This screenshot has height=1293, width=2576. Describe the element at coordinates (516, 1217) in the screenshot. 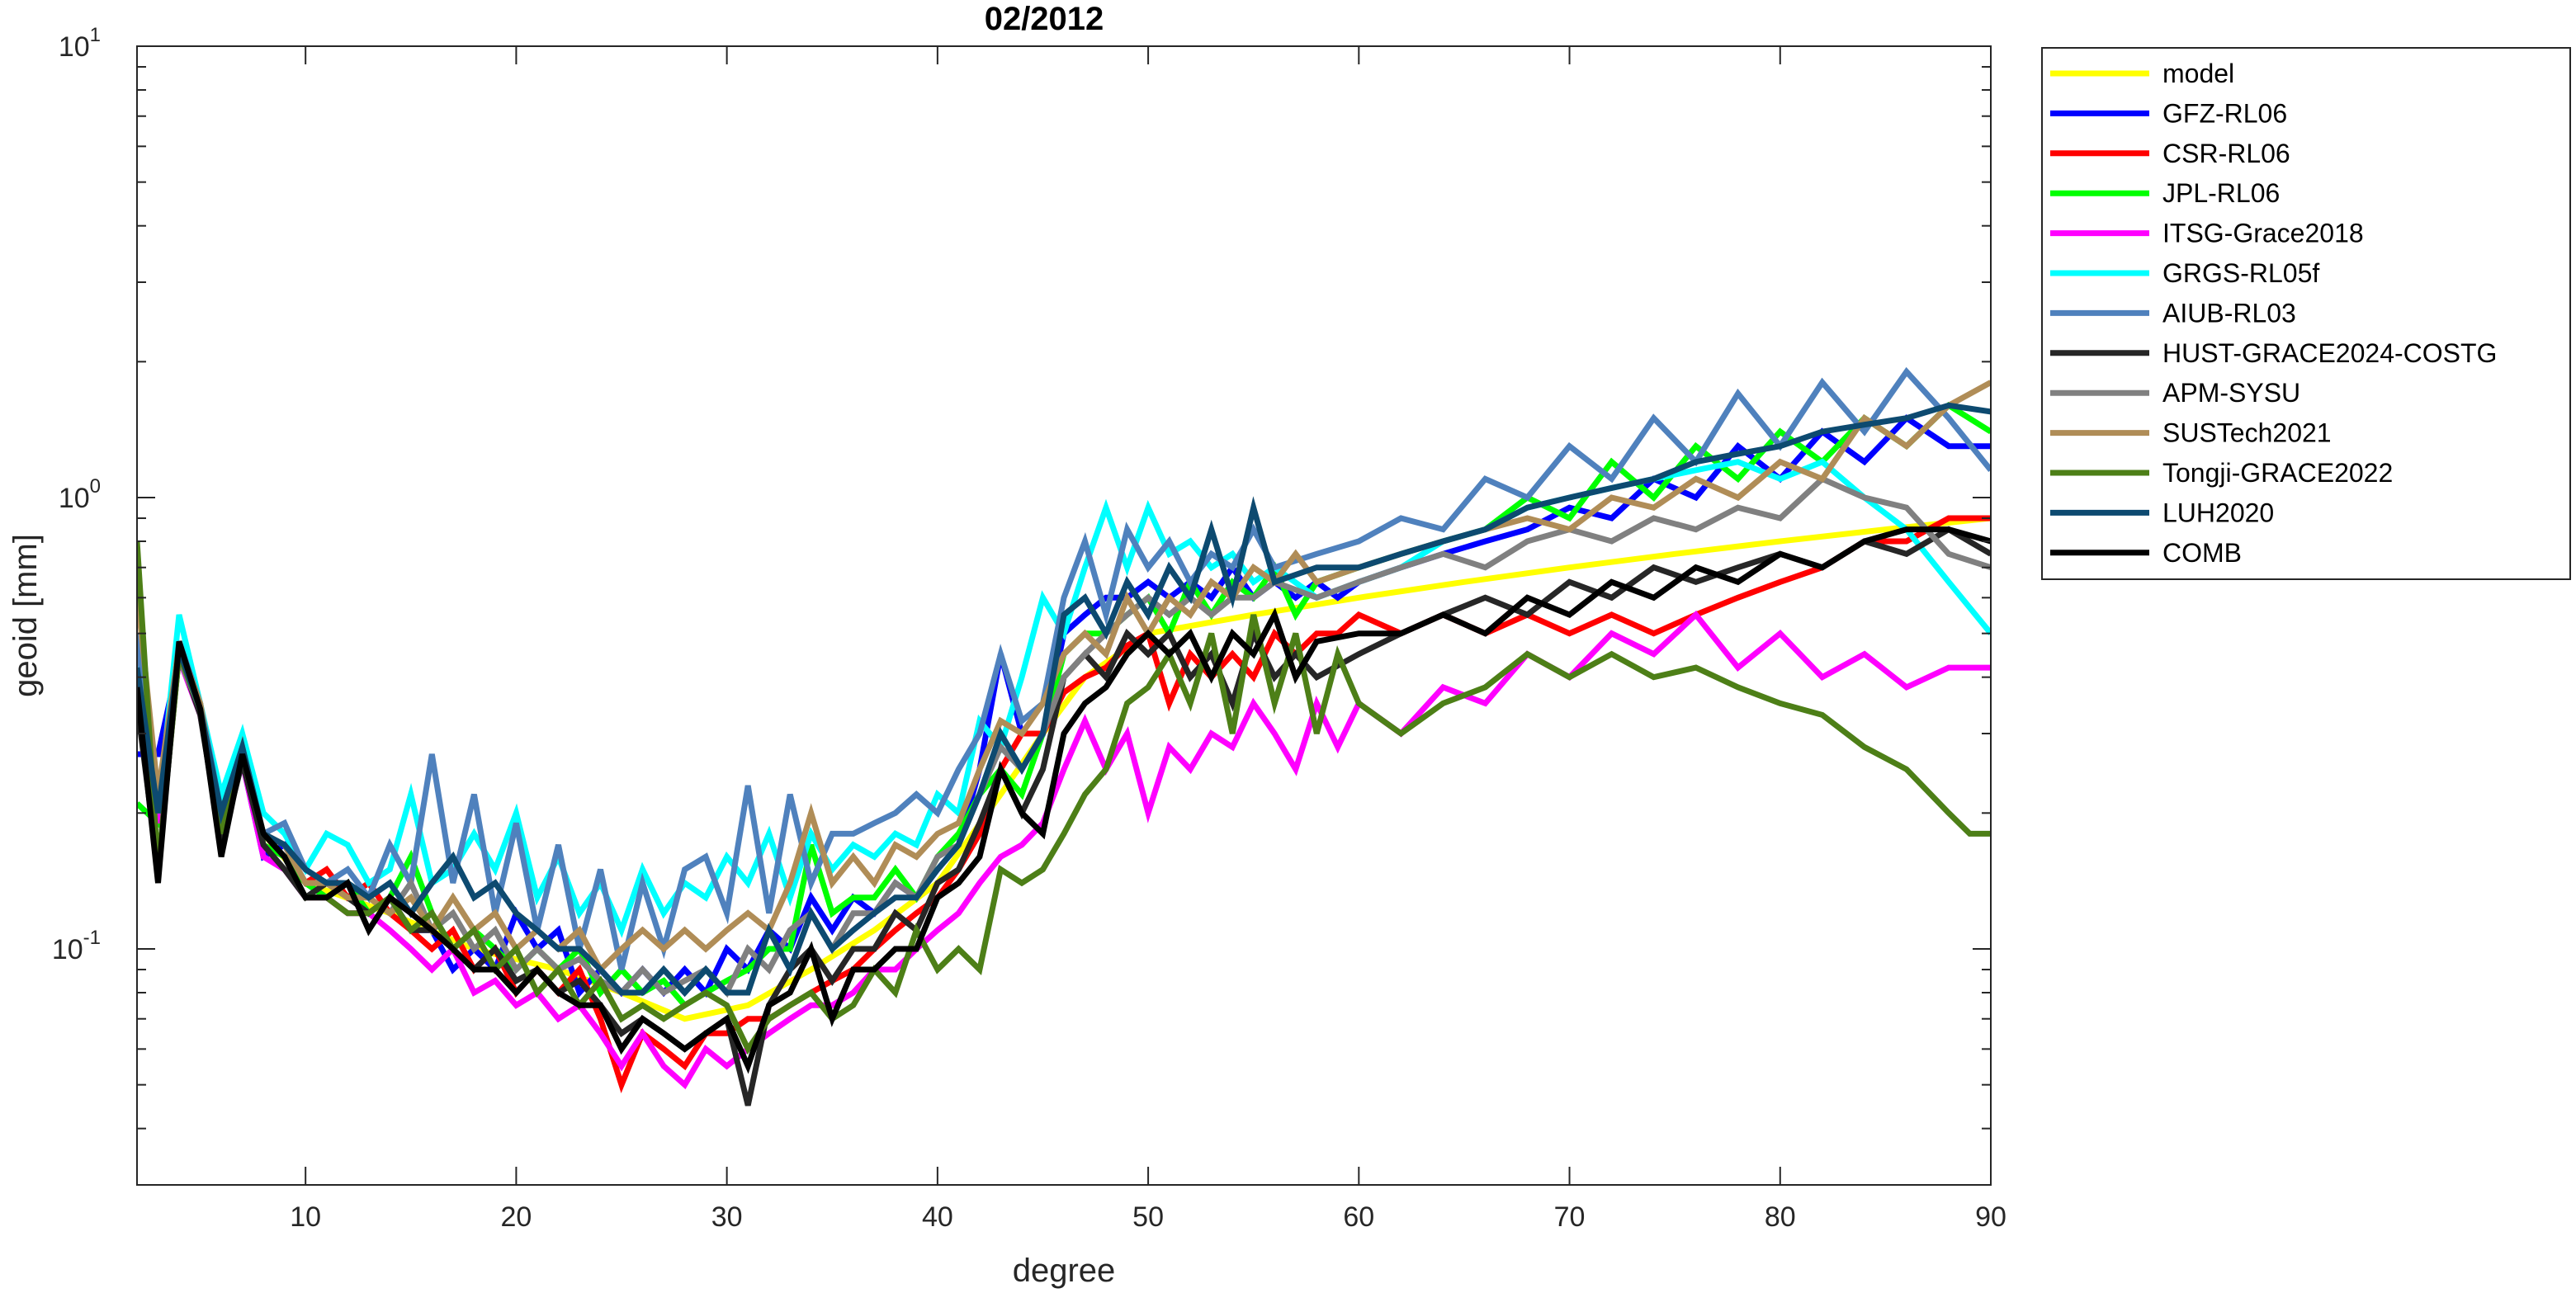

I see `x-tick-label: 20` at that location.